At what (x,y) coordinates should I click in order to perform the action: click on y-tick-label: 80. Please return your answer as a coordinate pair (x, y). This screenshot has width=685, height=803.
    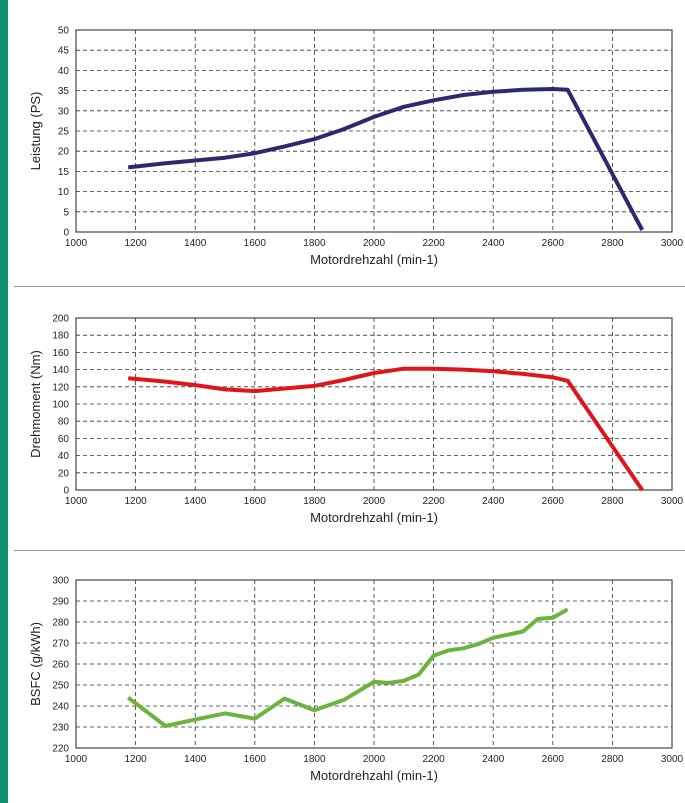
    Looking at the image, I should click on (64, 422).